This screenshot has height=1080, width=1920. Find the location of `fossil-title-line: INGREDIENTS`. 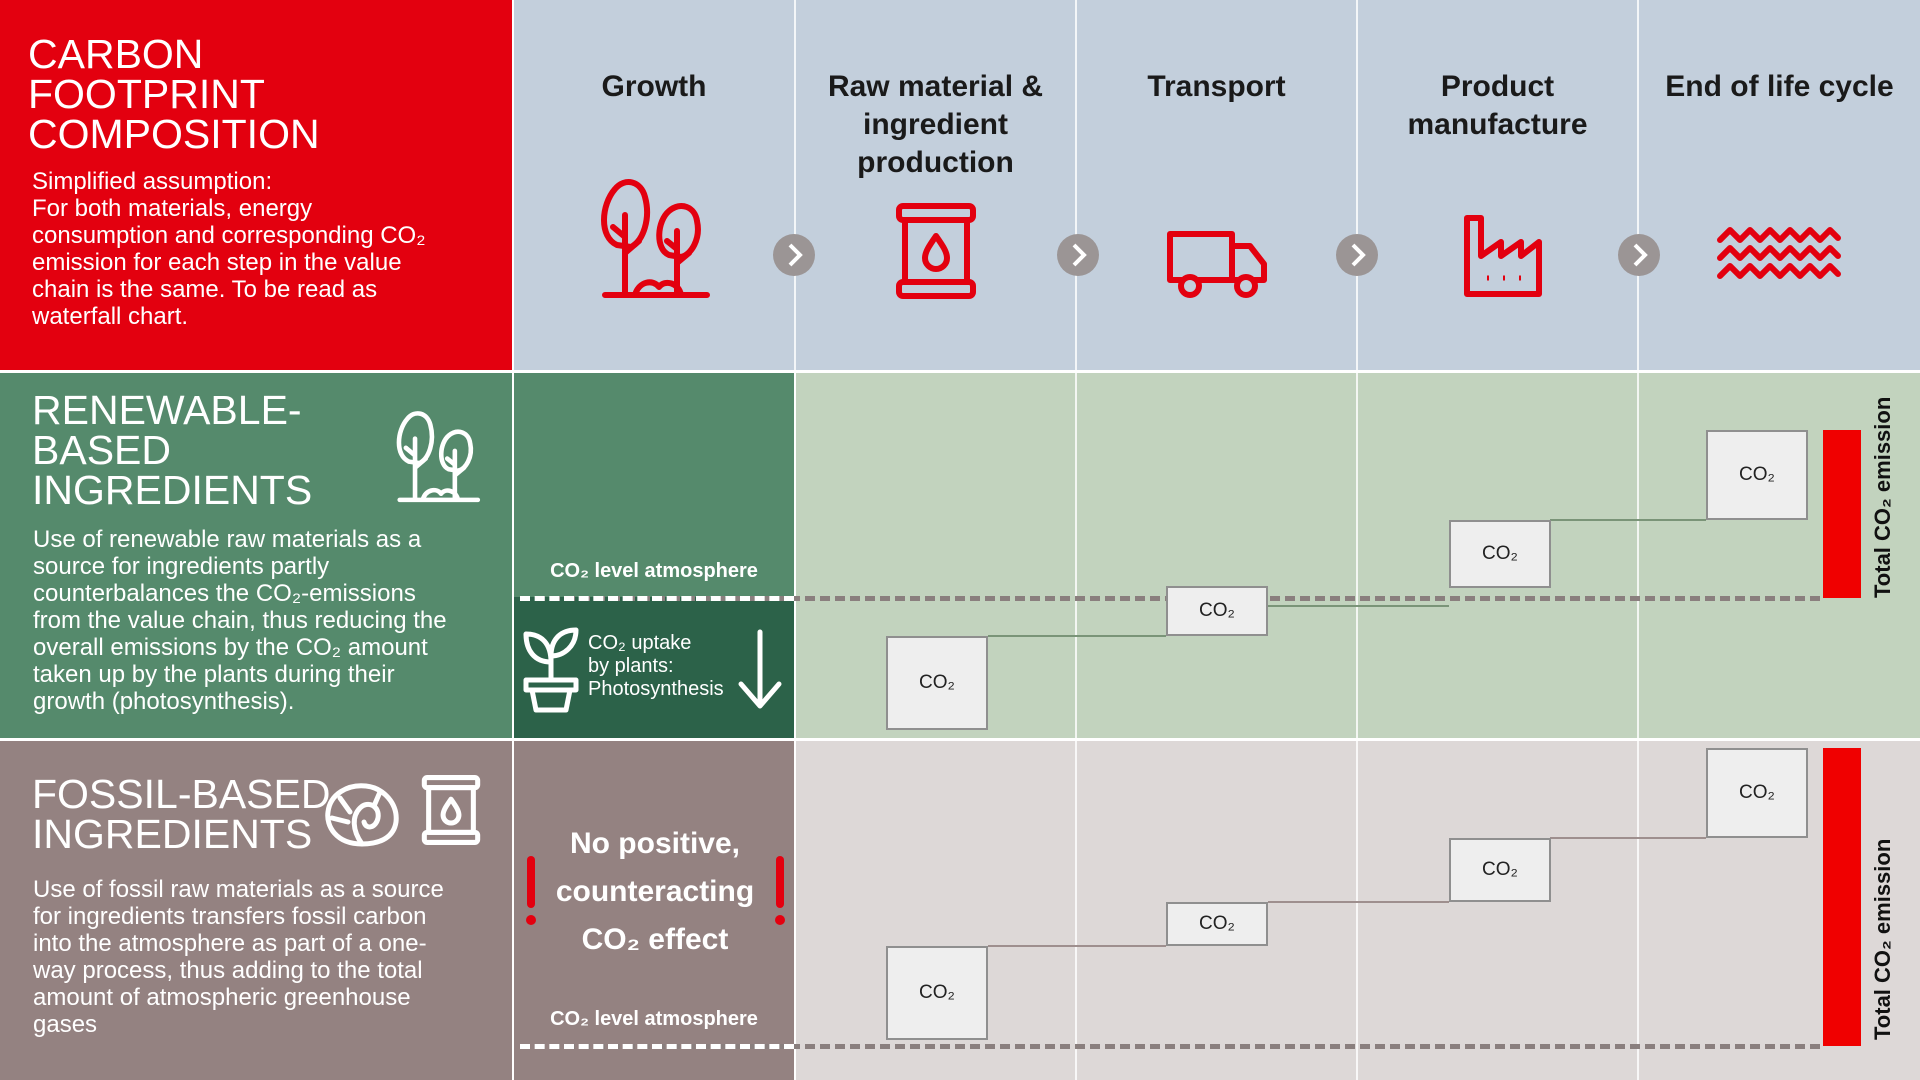

fossil-title-line: INGREDIENTS is located at coordinates (172, 834).